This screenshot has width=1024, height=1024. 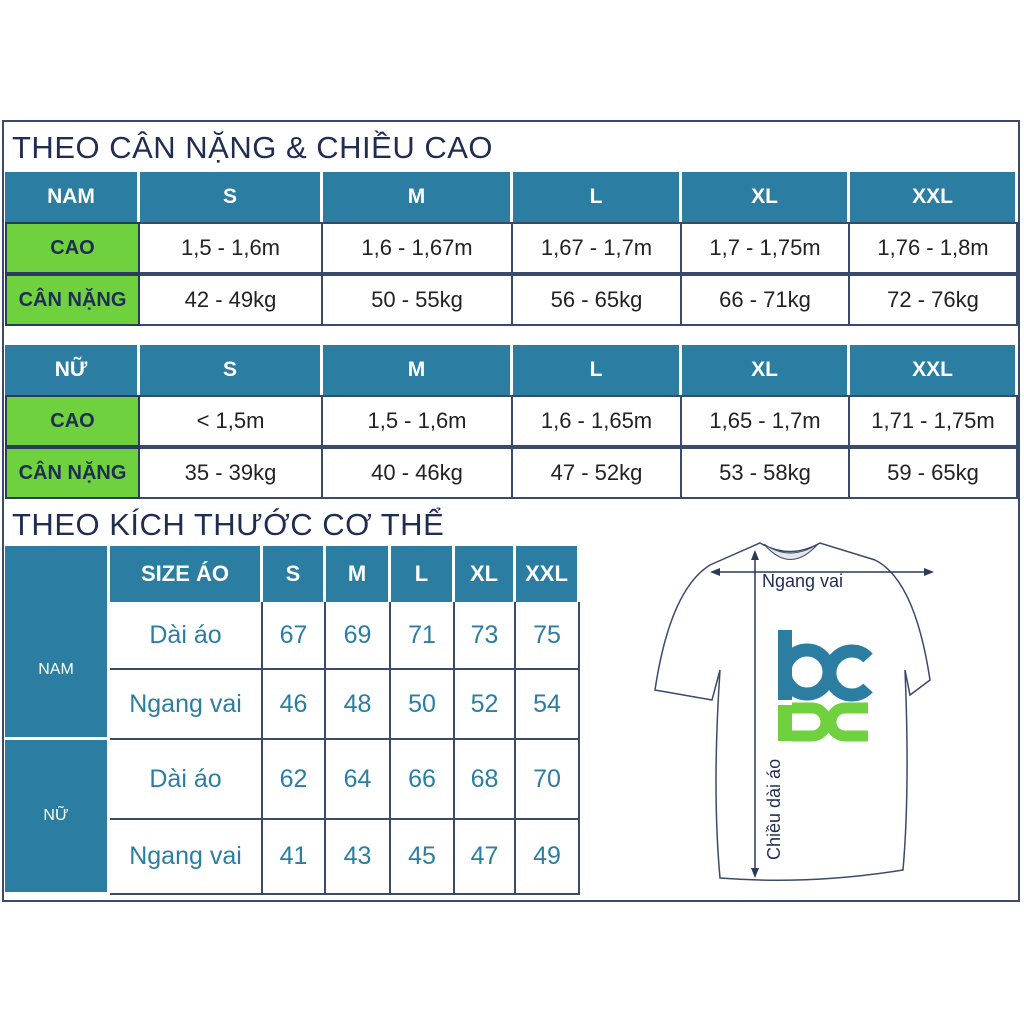 What do you see at coordinates (485, 636) in the screenshot?
I see `measure-value: 73` at bounding box center [485, 636].